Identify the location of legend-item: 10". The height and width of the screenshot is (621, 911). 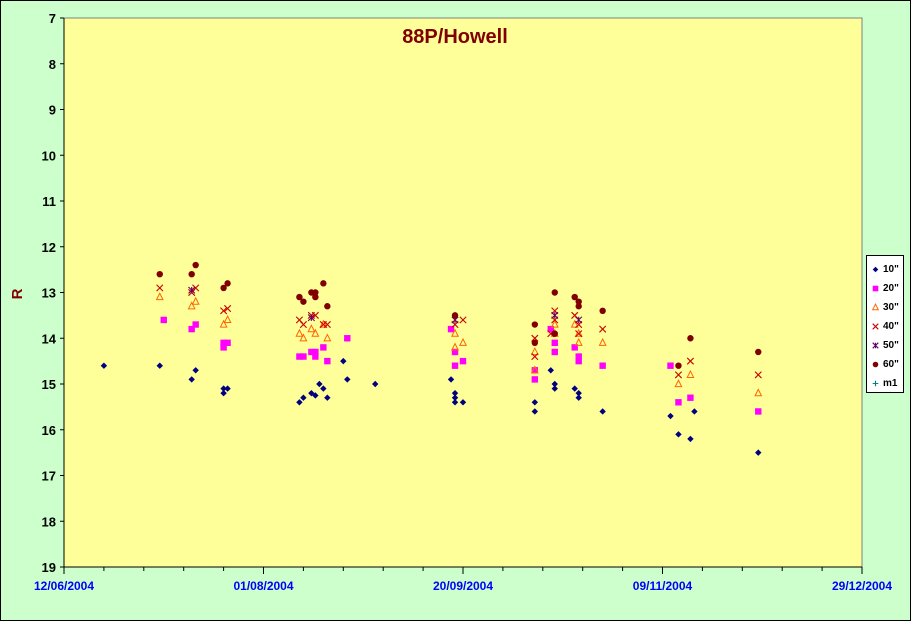
(887, 269).